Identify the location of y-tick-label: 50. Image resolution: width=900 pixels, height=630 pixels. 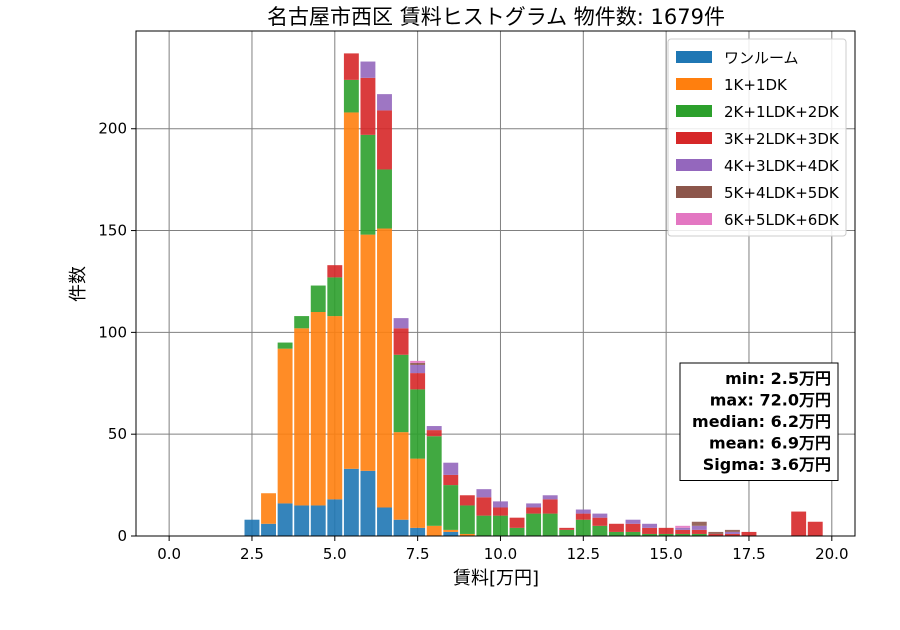
(117, 434).